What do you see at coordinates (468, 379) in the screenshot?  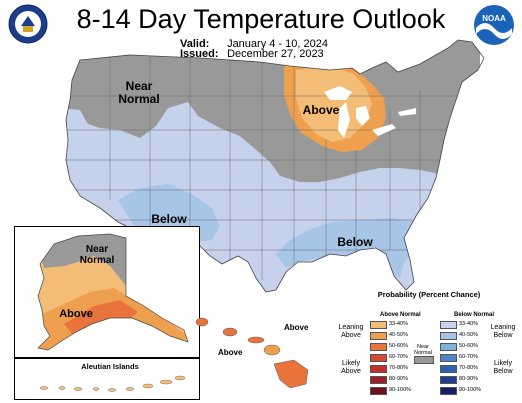 I see `below-legend-range-label: 80-90%` at bounding box center [468, 379].